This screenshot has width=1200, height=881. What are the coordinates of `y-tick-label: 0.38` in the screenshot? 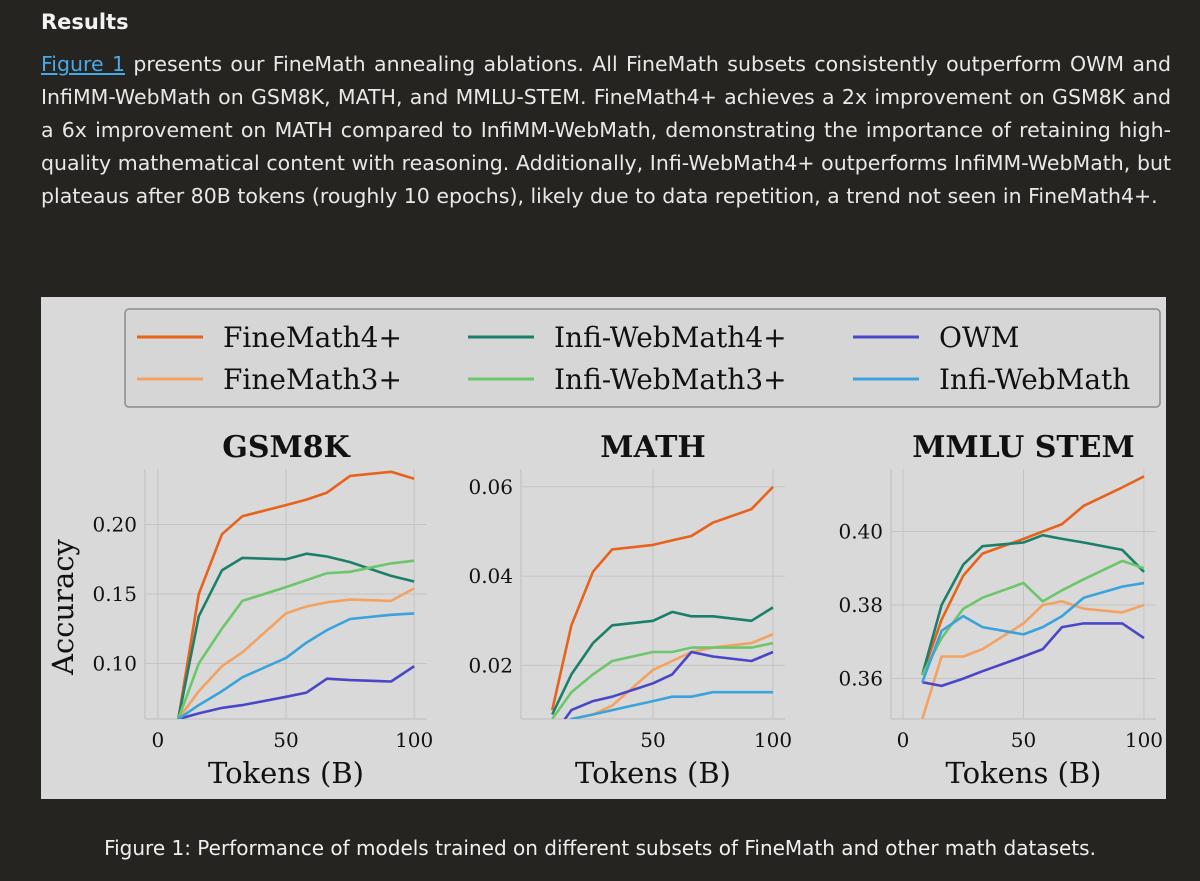 It's located at (860, 605).